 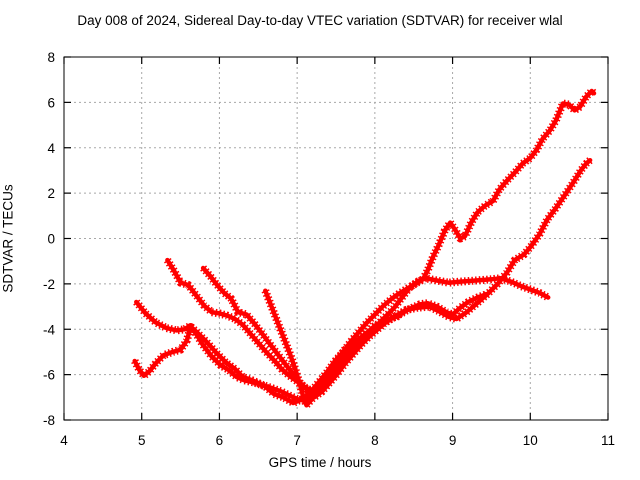 I want to click on x-tick-label: 7, so click(x=297, y=440).